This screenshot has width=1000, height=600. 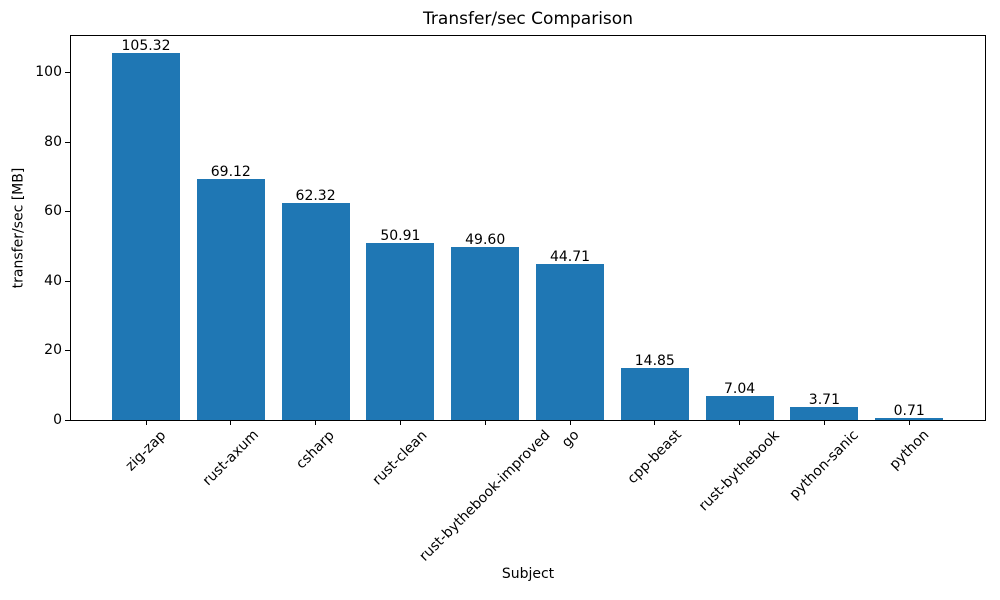 What do you see at coordinates (824, 400) in the screenshot?
I see `bar-value-label: 3.71` at bounding box center [824, 400].